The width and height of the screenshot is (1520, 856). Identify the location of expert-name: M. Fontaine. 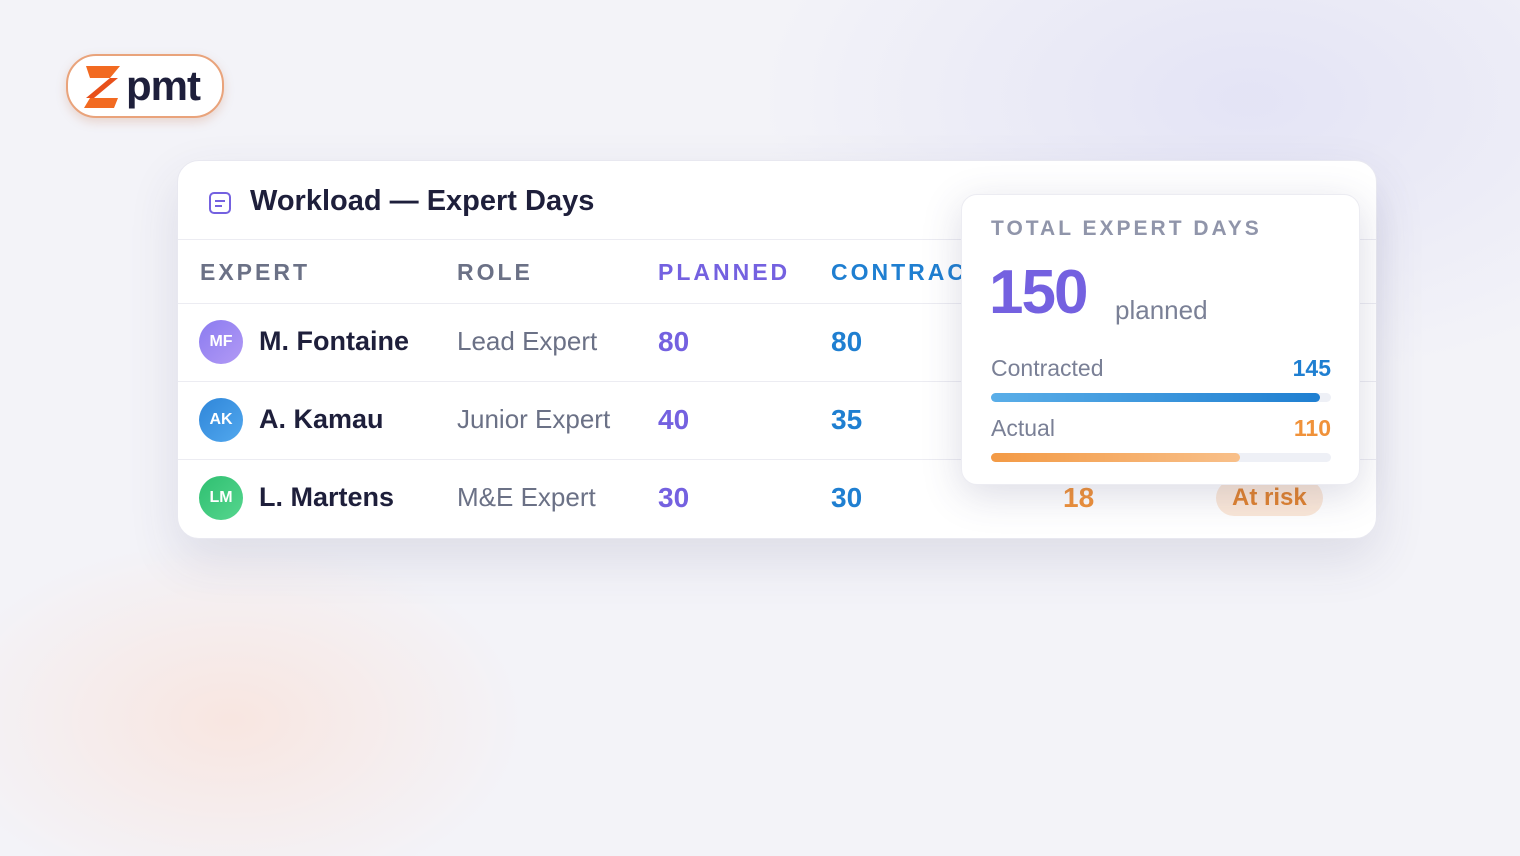
(334, 341).